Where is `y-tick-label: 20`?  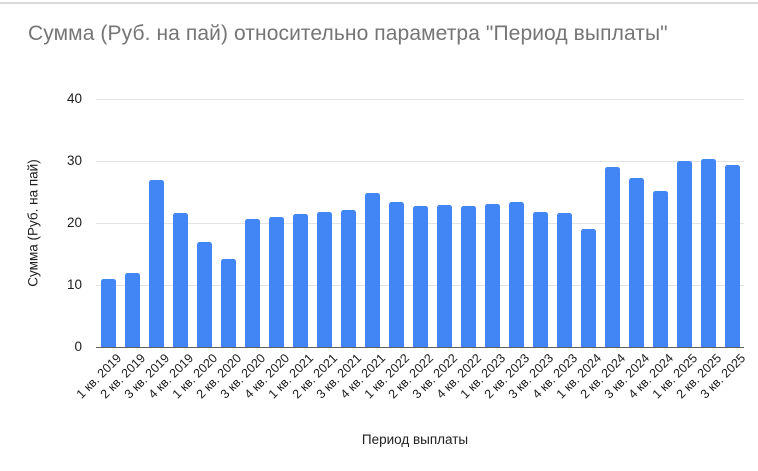
y-tick-label: 20 is located at coordinates (74, 222).